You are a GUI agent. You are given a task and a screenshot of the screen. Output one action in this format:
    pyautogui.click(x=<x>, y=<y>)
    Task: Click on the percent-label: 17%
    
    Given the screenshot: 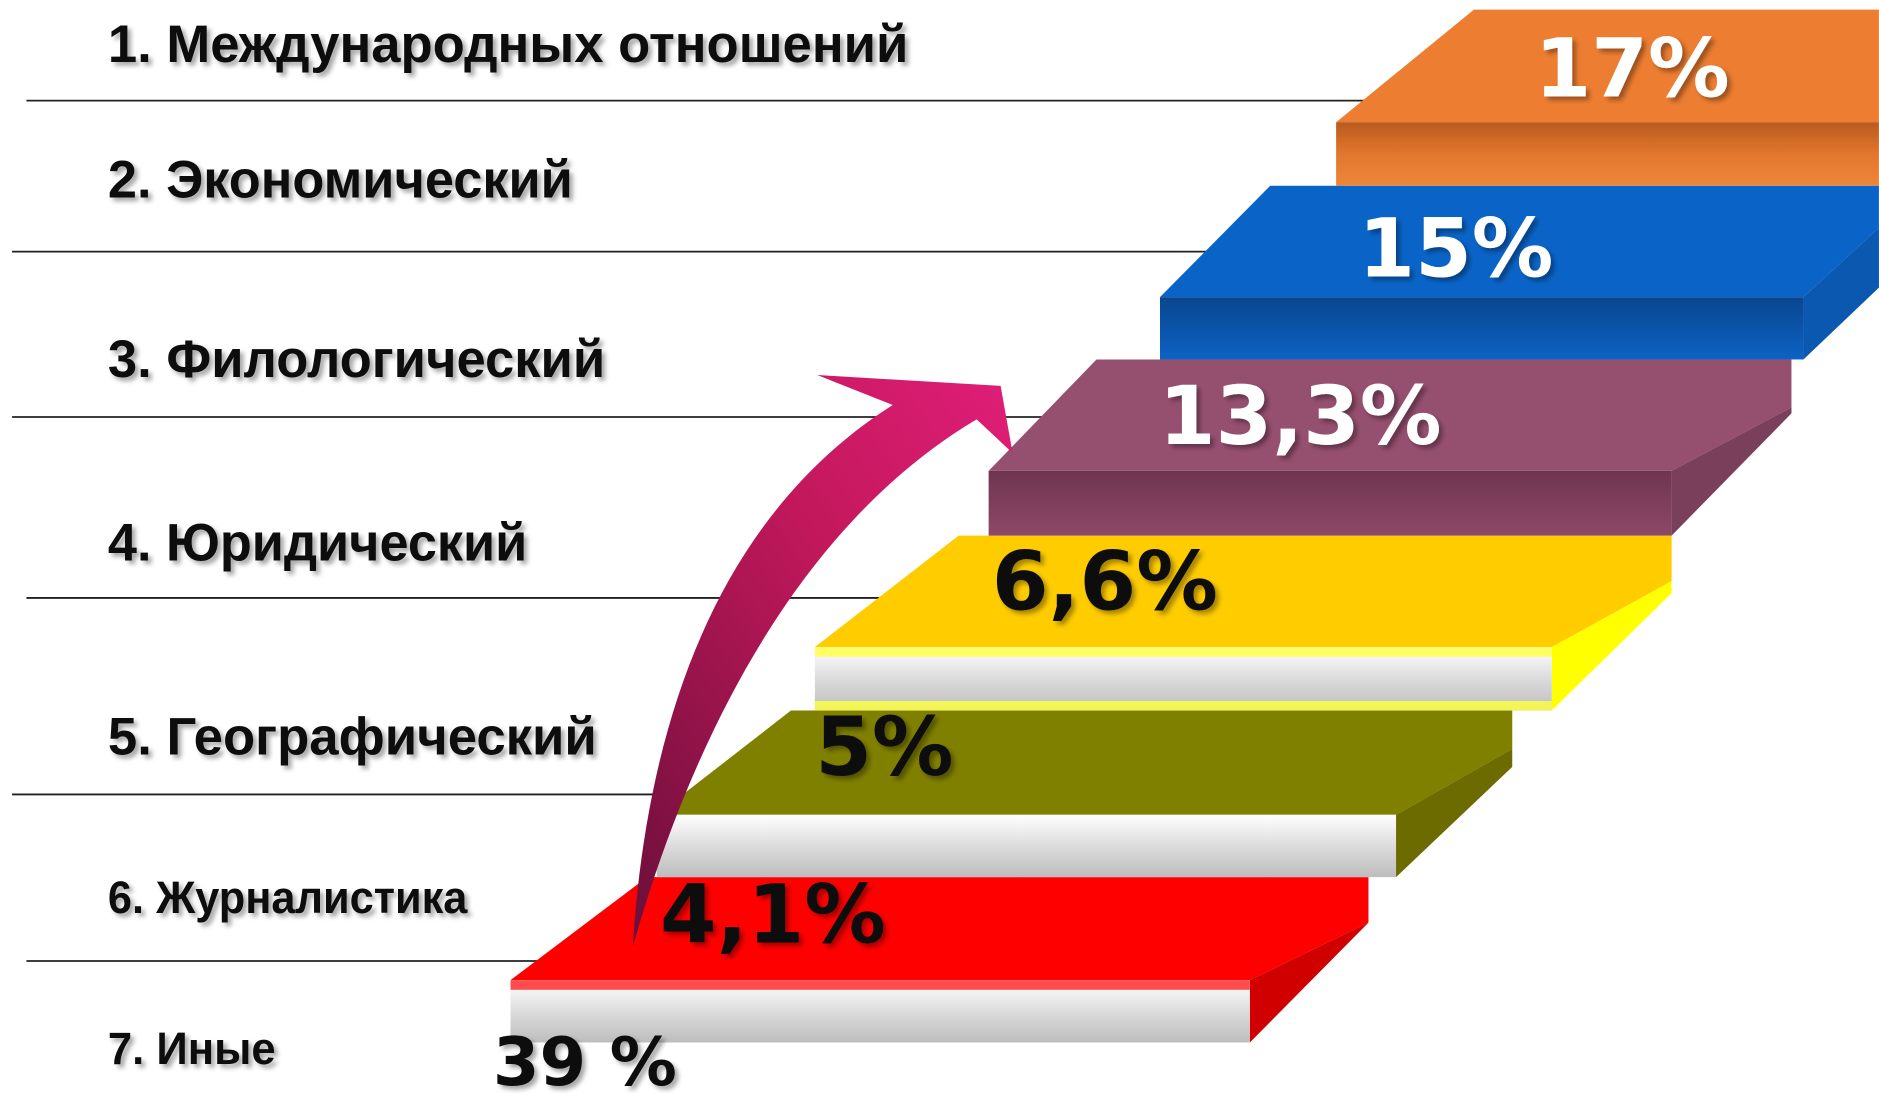 What is the action you would take?
    pyautogui.click(x=1632, y=69)
    